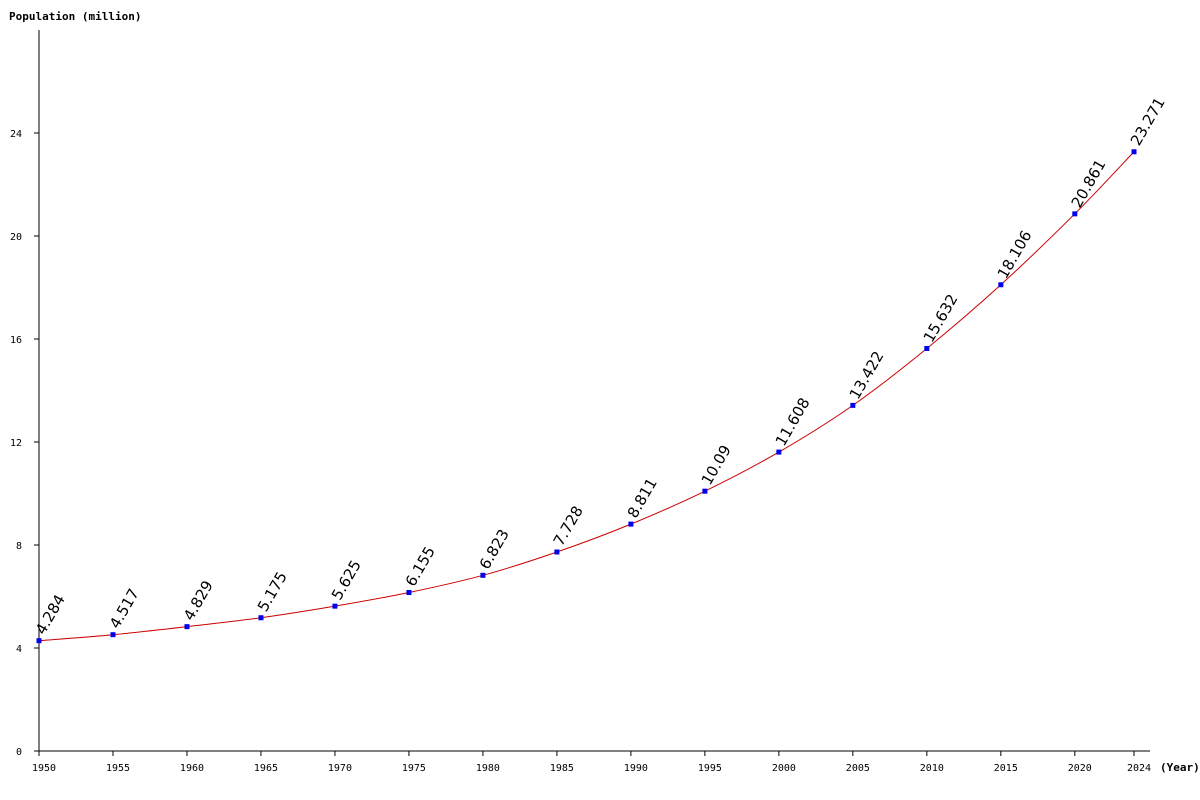 The image size is (1200, 800). What do you see at coordinates (19, 649) in the screenshot?
I see `y-tick-label: 4` at bounding box center [19, 649].